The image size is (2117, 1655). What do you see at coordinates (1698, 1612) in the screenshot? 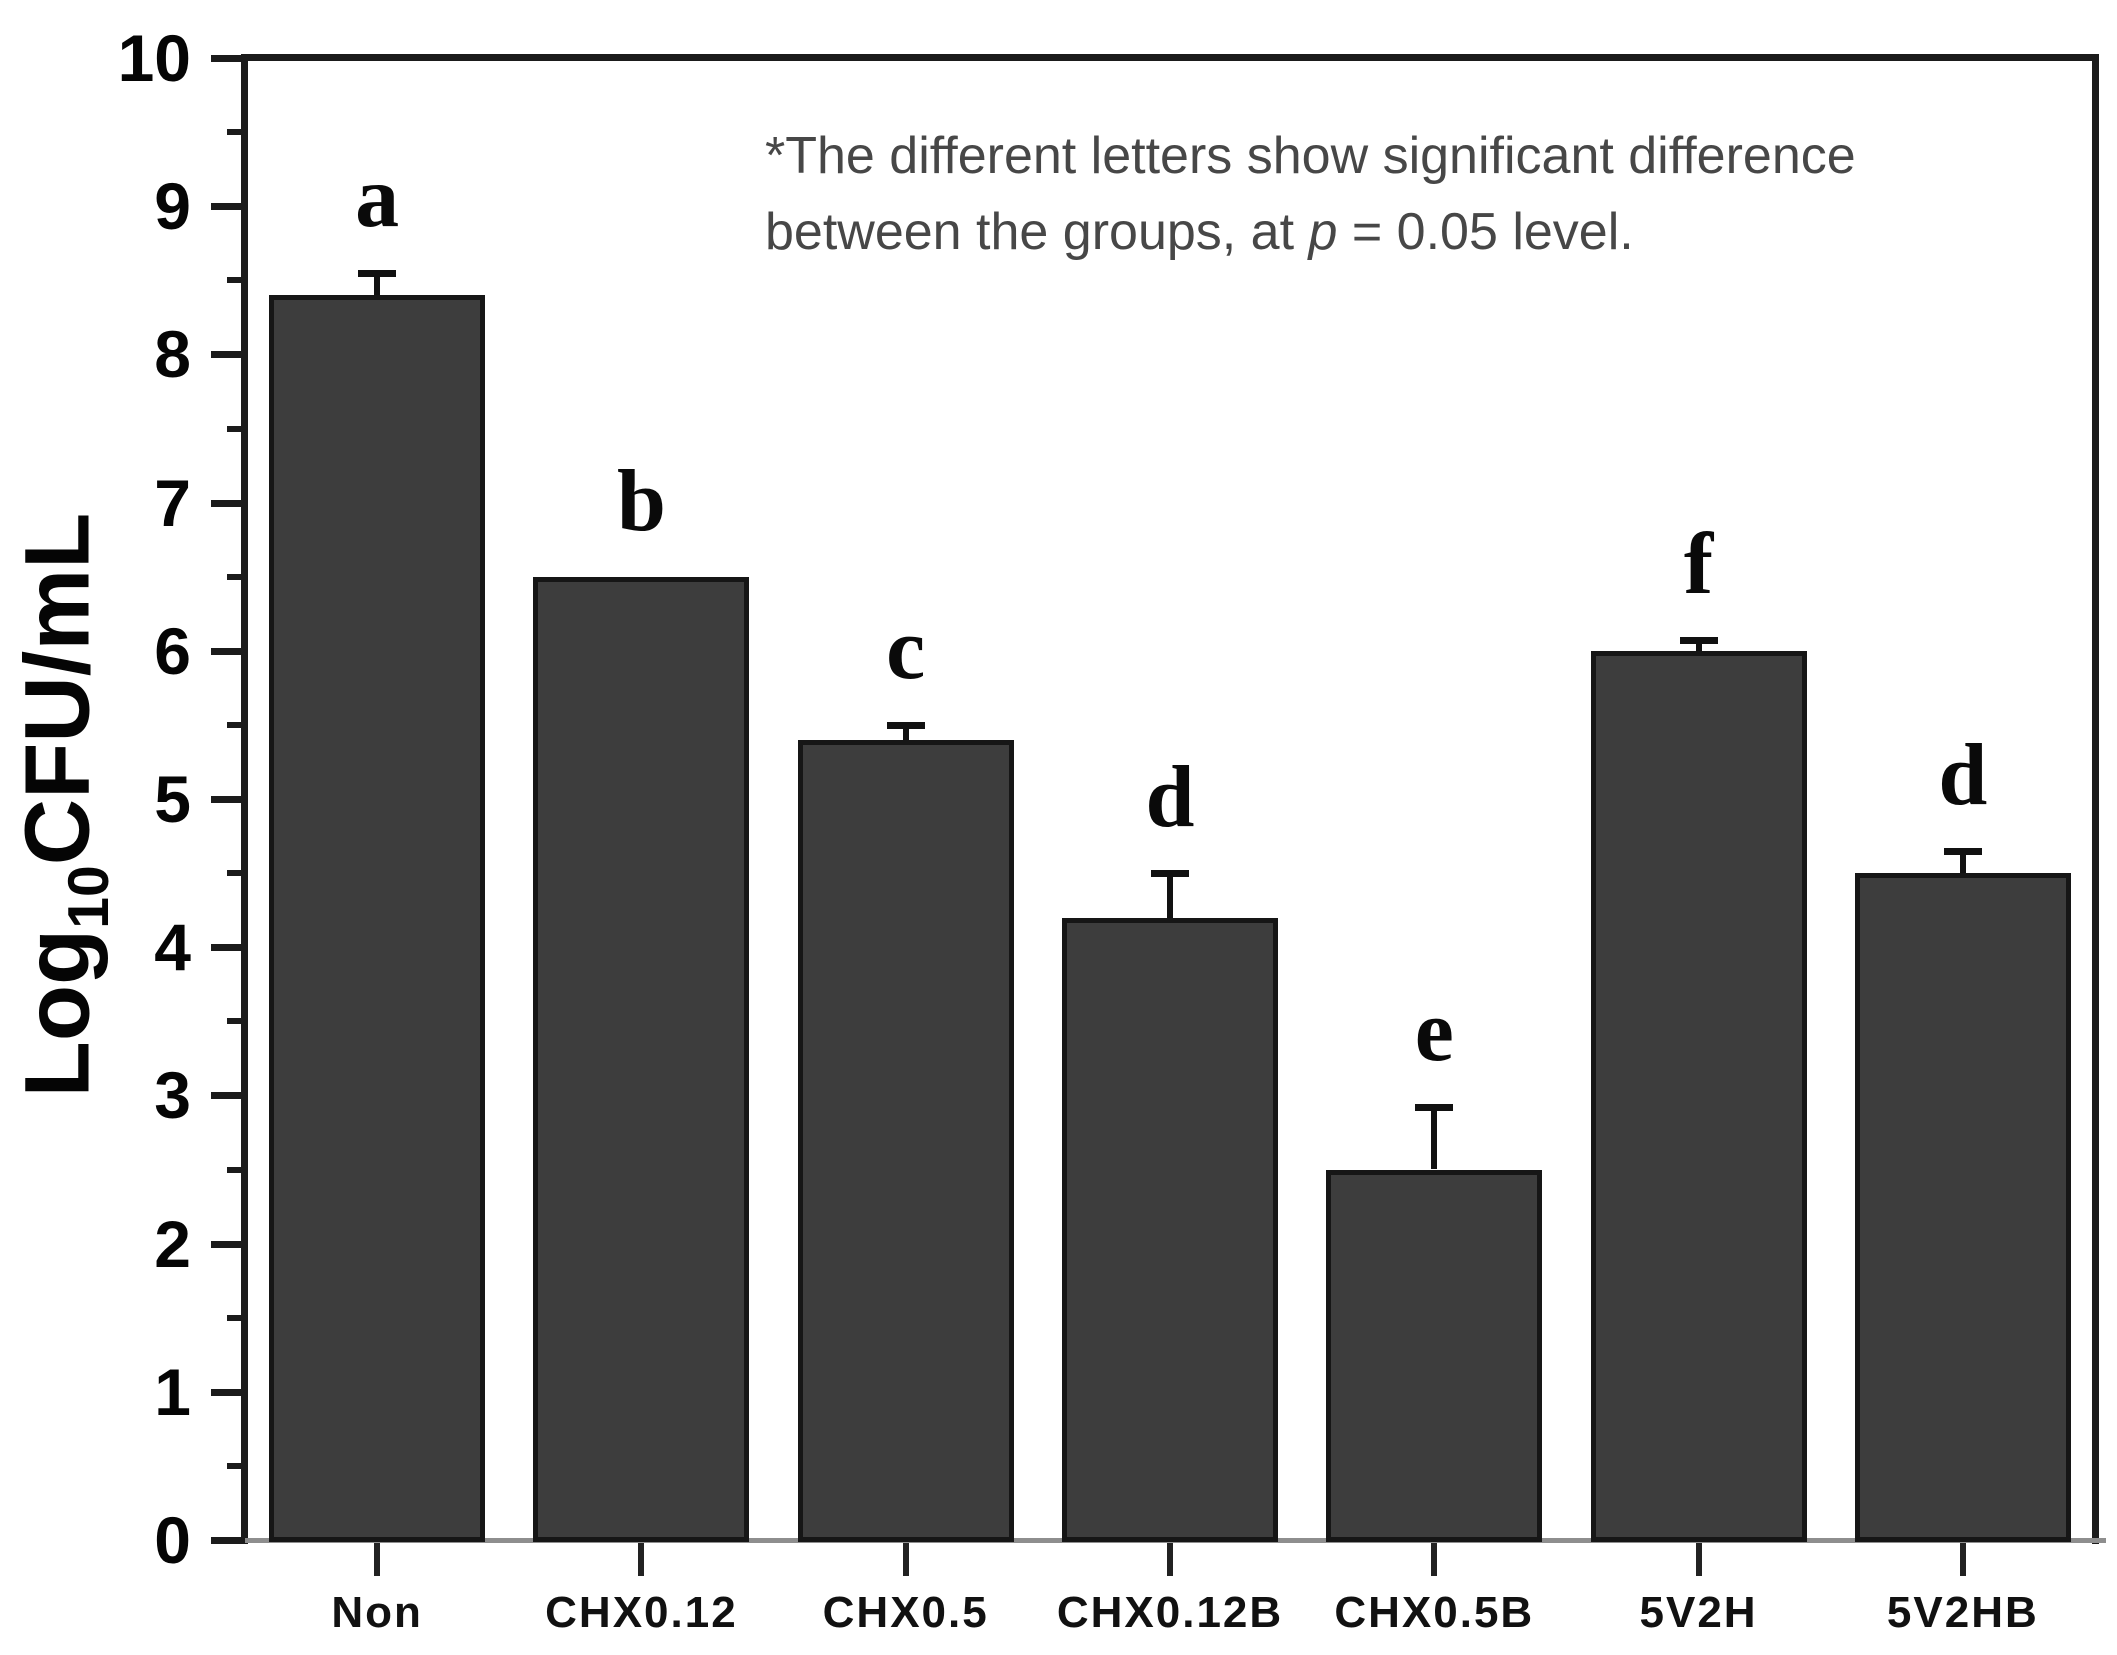
I see `x-tick-label: 5V2H` at bounding box center [1698, 1612].